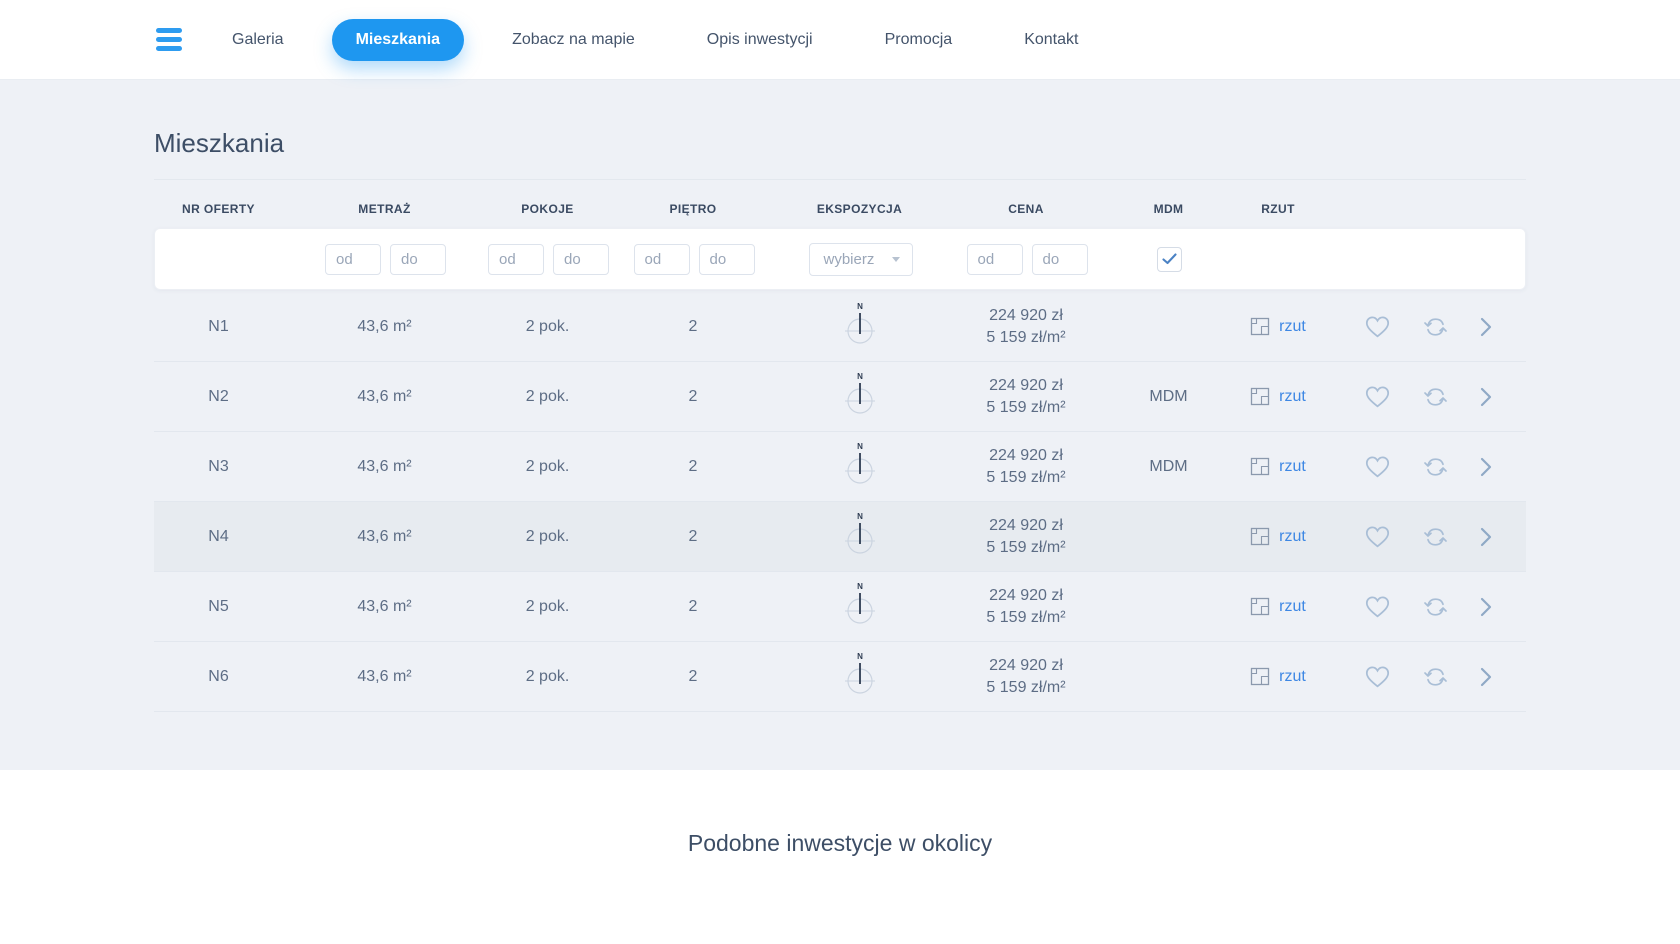  Describe the element at coordinates (840, 179) in the screenshot. I see `title-divider` at that location.